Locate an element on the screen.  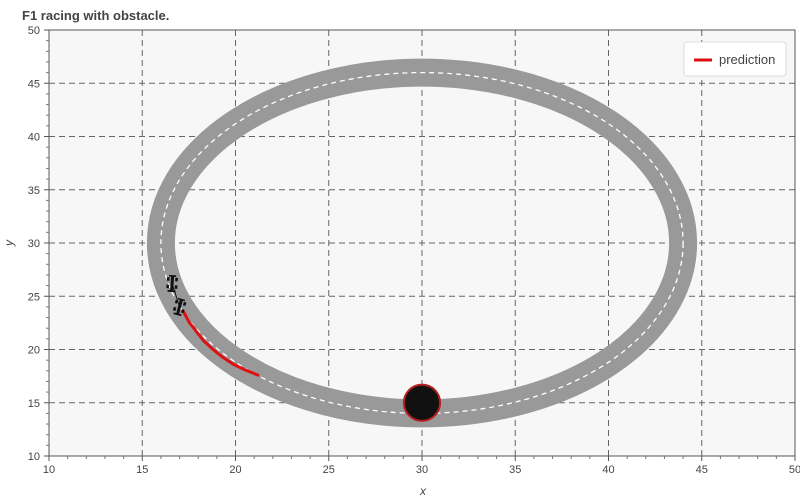
vehicle-trail is located at coordinates (176, 295).